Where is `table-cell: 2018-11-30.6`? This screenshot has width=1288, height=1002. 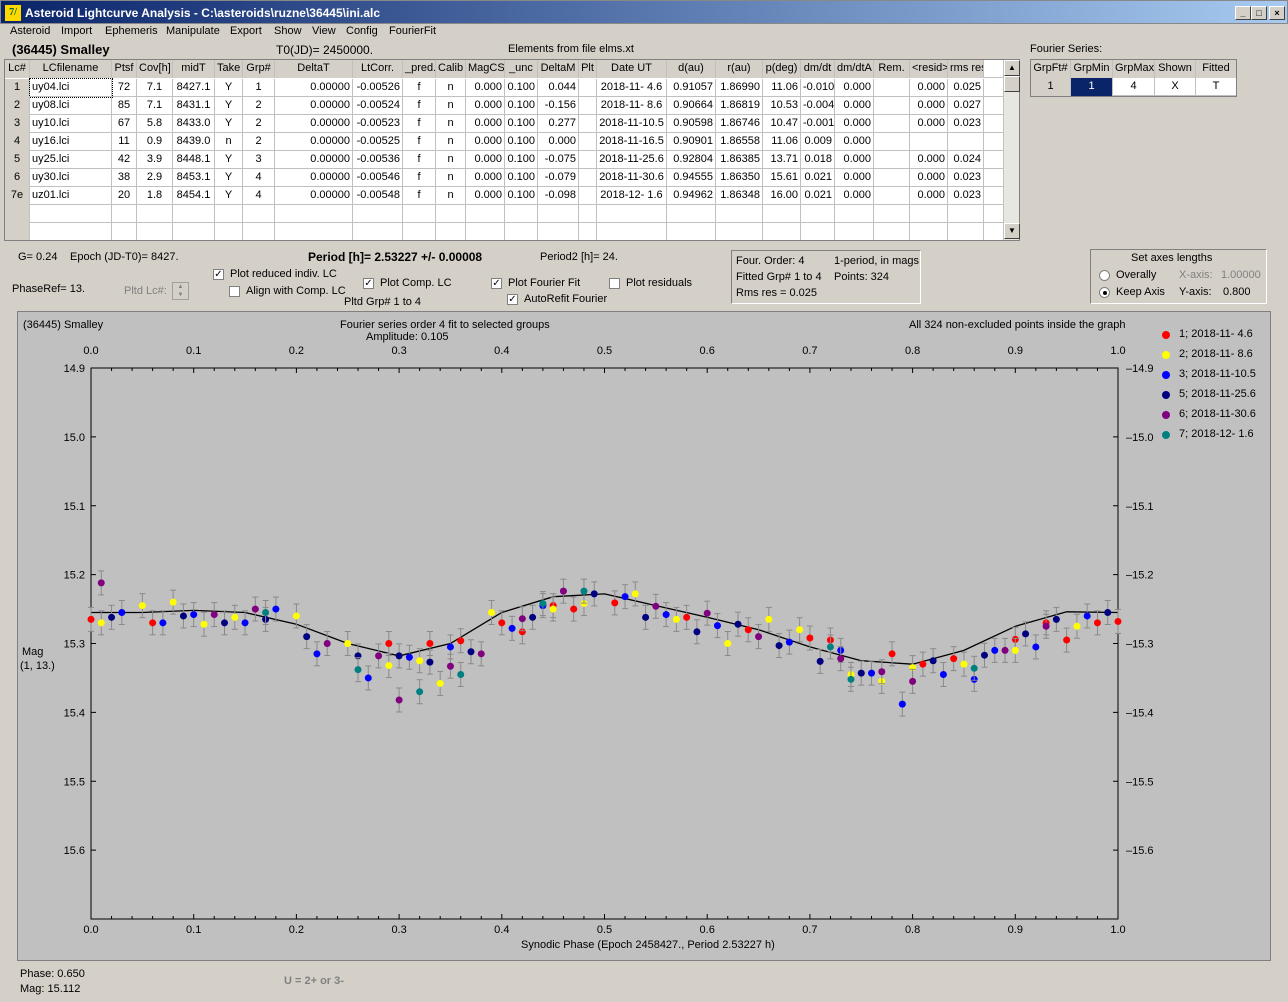 table-cell: 2018-11-30.6 is located at coordinates (632, 178).